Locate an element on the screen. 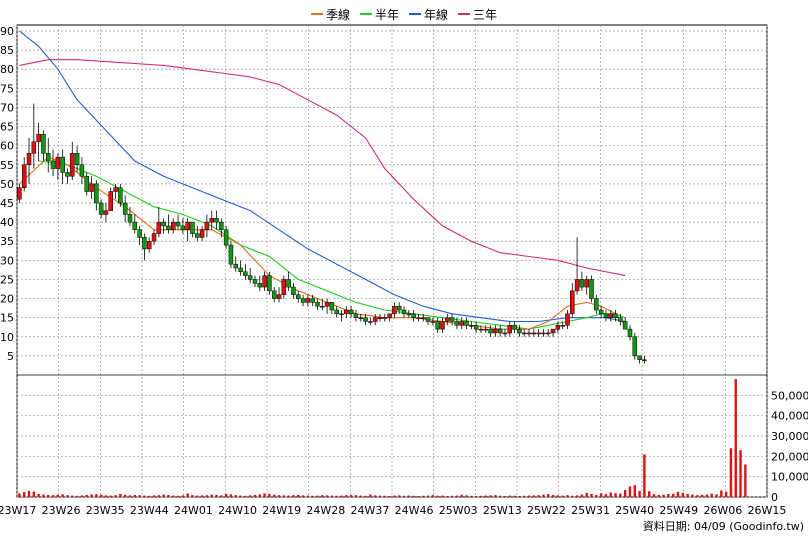 The image size is (808, 540). legend-item: 三年 is located at coordinates (477, 14).